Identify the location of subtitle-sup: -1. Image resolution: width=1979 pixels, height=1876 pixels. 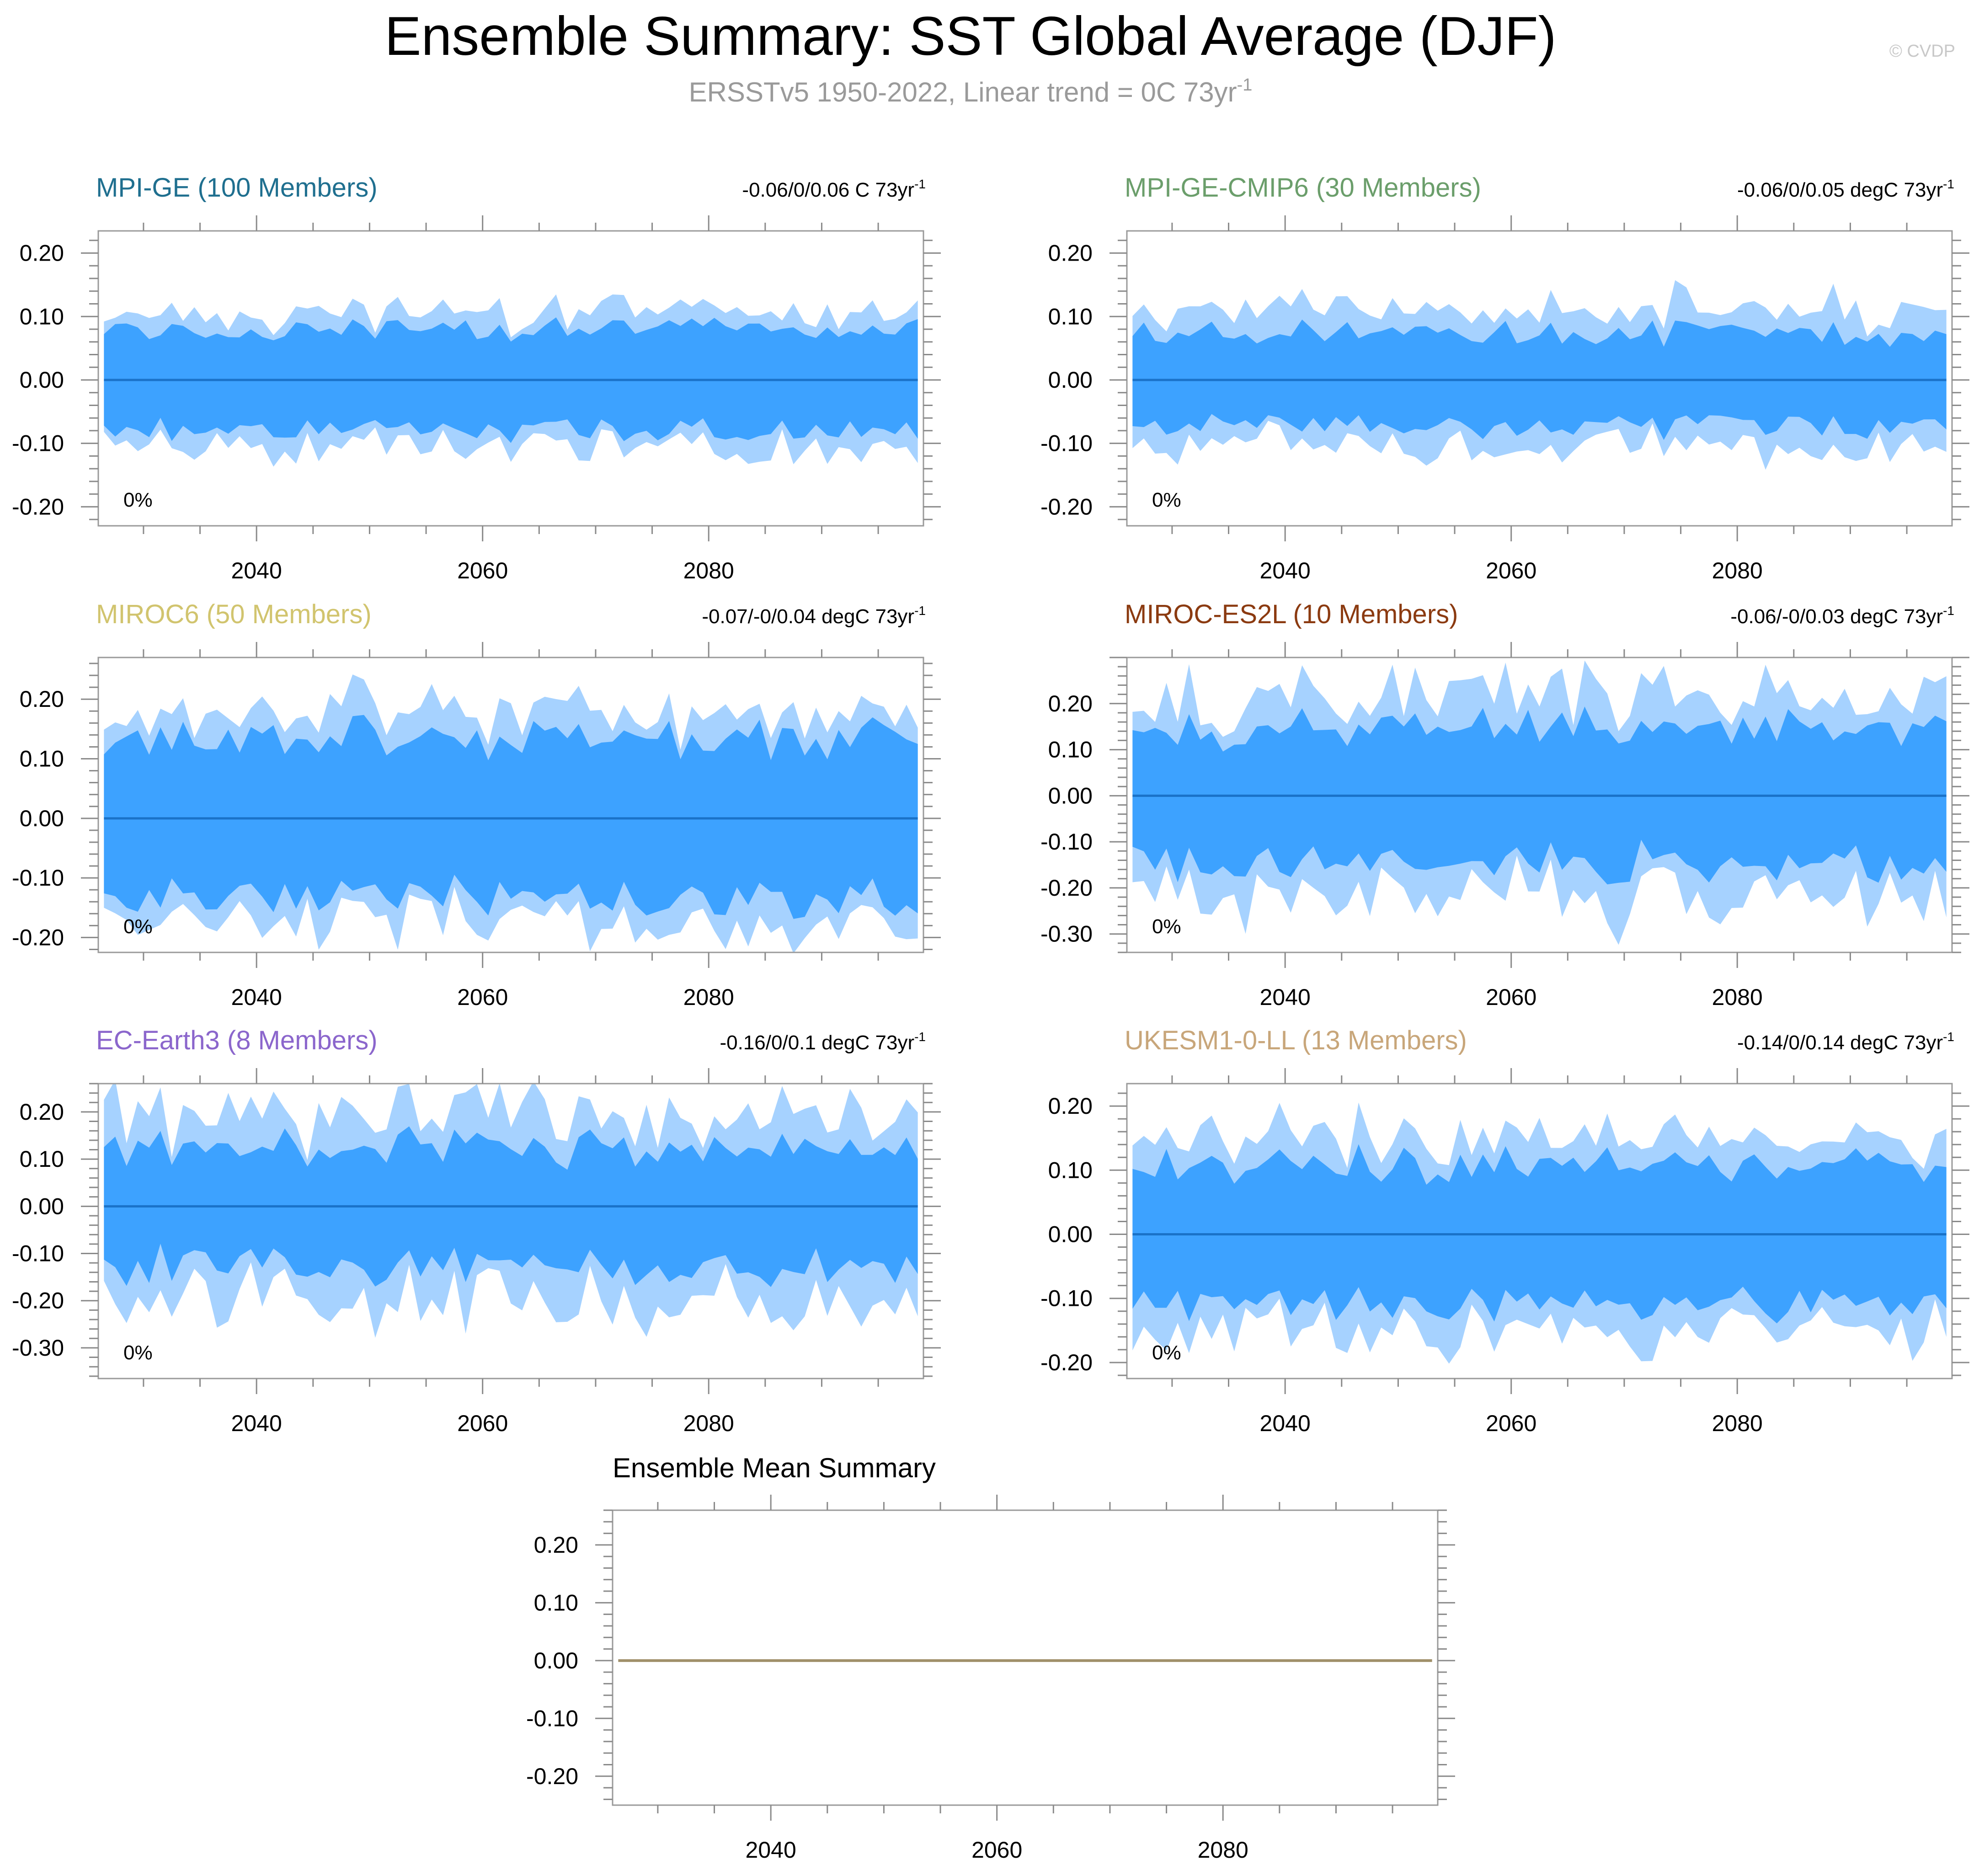
(1245, 85).